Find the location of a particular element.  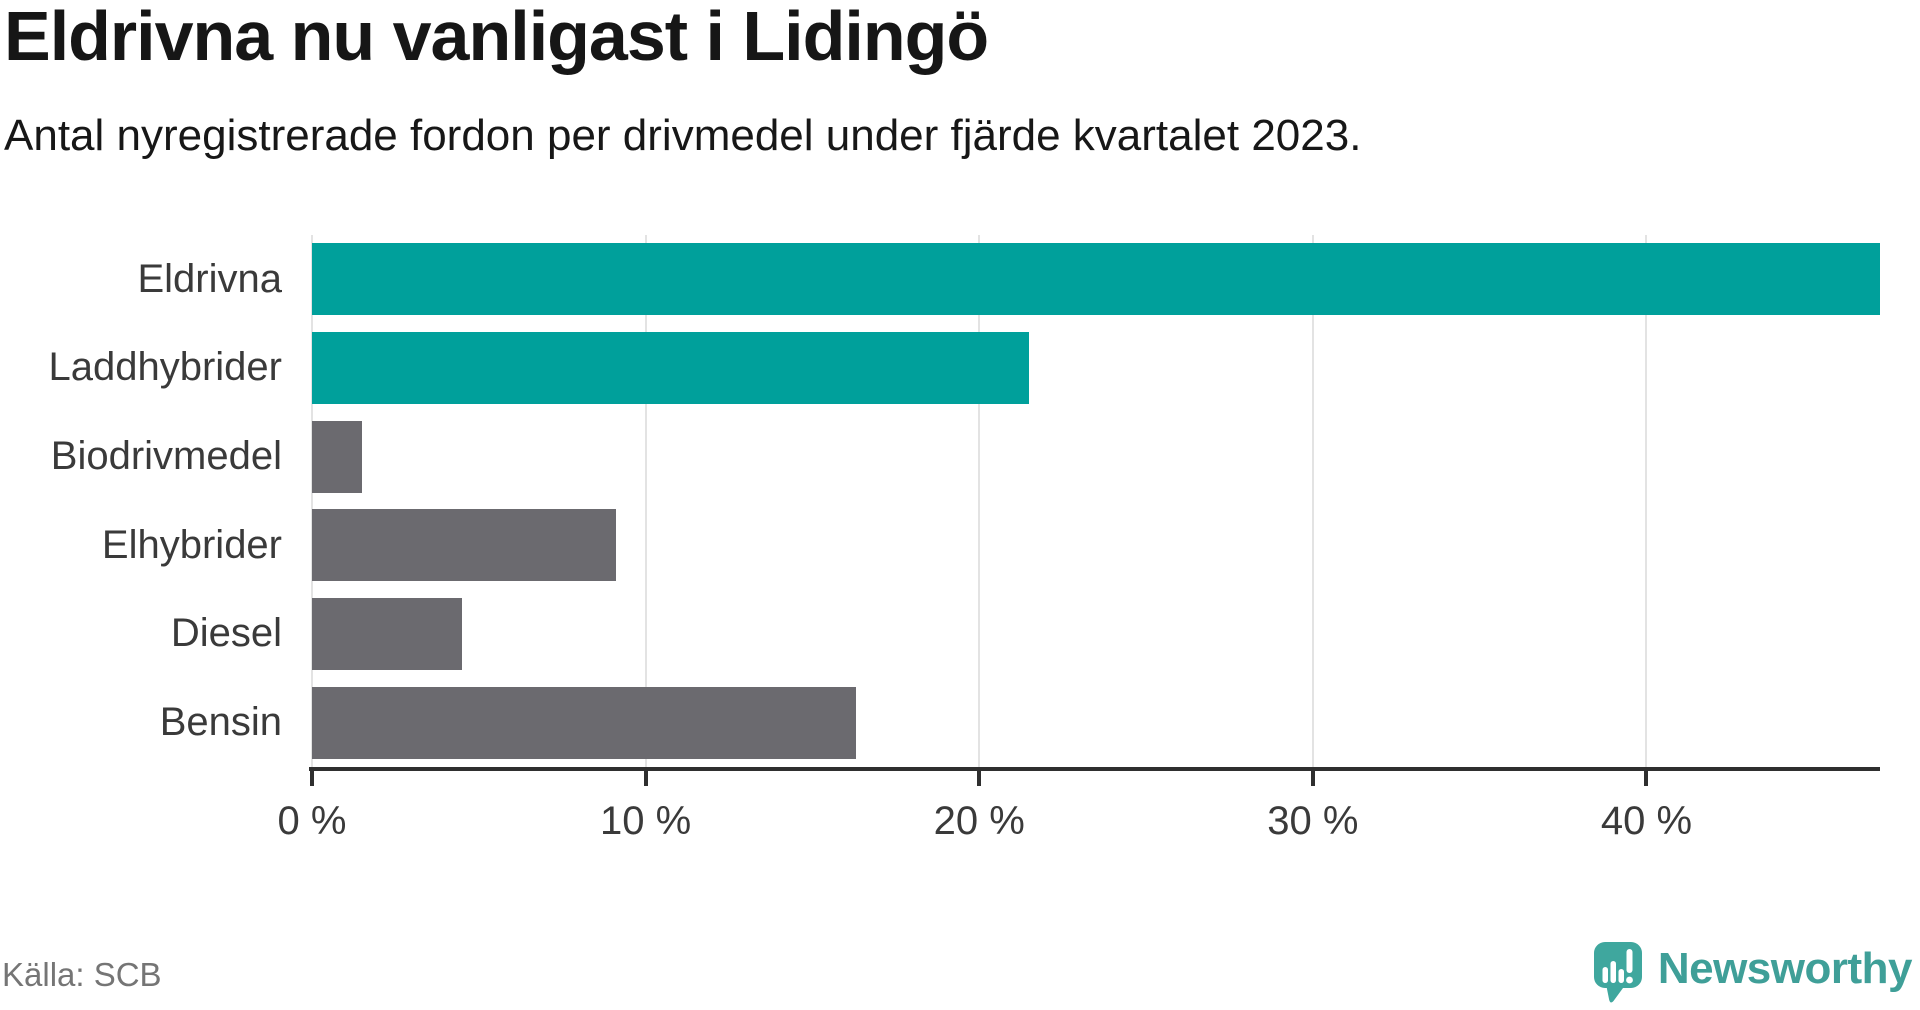

x-axis-tick-label: 0 % is located at coordinates (312, 821).